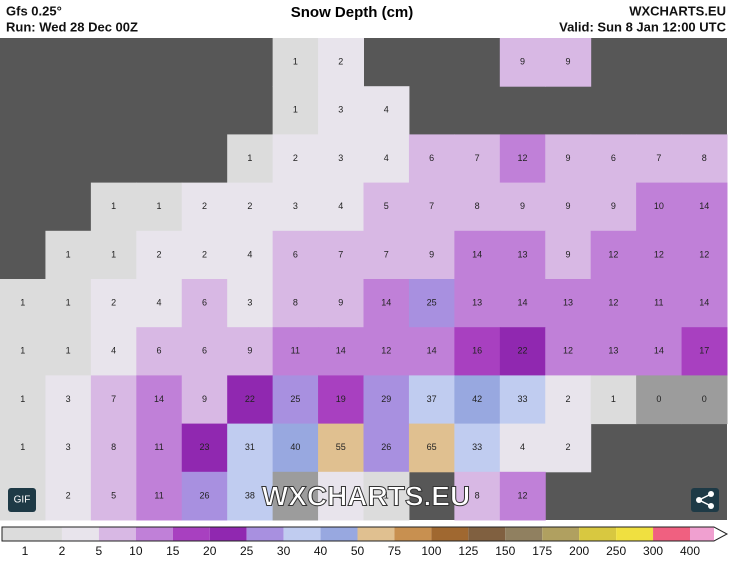  I want to click on watermark: WXCHARTS.EU, so click(366, 495).